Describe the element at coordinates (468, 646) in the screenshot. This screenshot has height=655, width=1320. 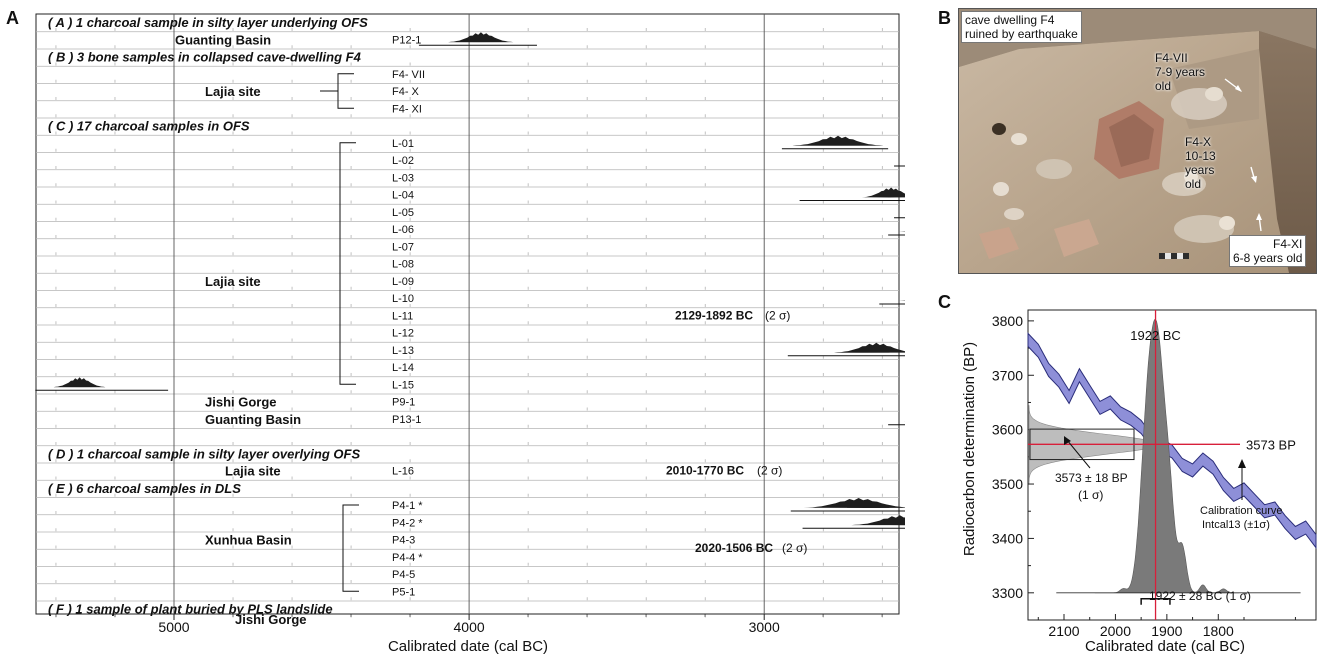
I see `panel-a-xlabel: Calibrated date (cal BC)` at that location.